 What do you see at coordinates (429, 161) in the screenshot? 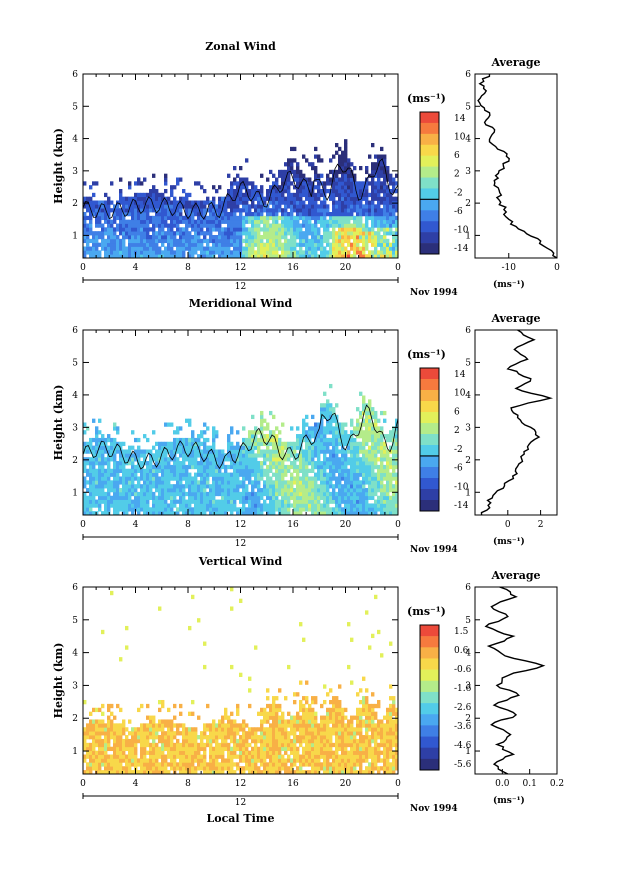
I see `colorbar-swatch` at bounding box center [429, 161].